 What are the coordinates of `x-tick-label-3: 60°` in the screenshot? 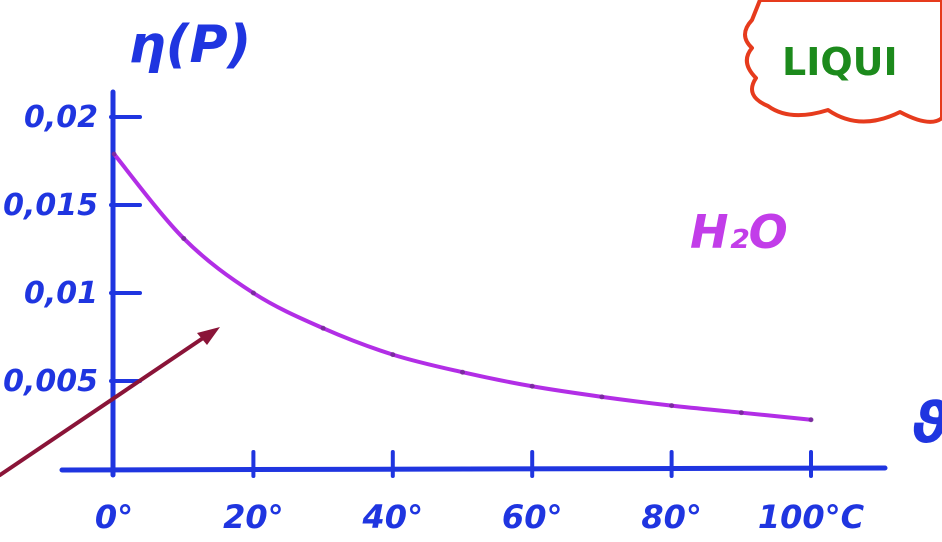 It's located at (532, 517).